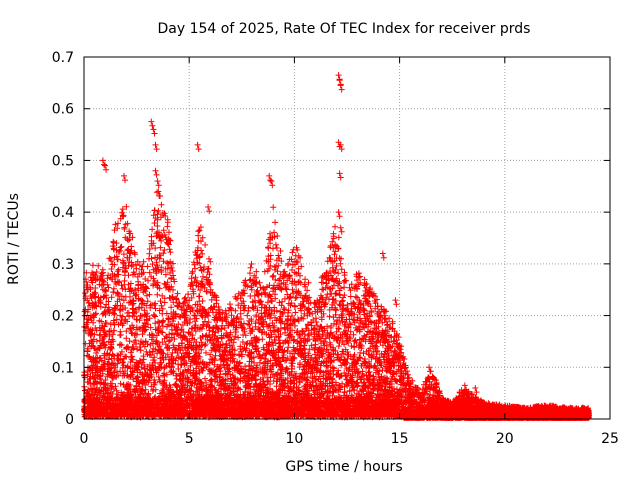 The height and width of the screenshot is (480, 640). I want to click on x-tick-label: 20, so click(505, 439).